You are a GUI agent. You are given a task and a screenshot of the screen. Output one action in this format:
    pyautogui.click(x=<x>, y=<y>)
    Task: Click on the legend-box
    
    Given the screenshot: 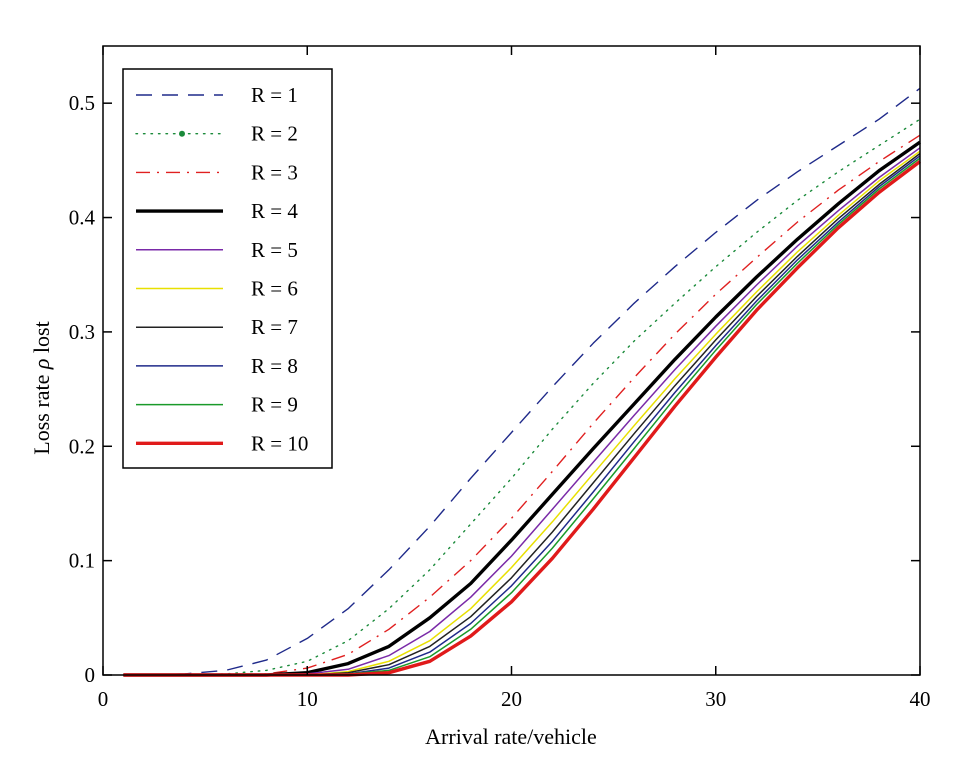 What is the action you would take?
    pyautogui.click(x=227, y=268)
    